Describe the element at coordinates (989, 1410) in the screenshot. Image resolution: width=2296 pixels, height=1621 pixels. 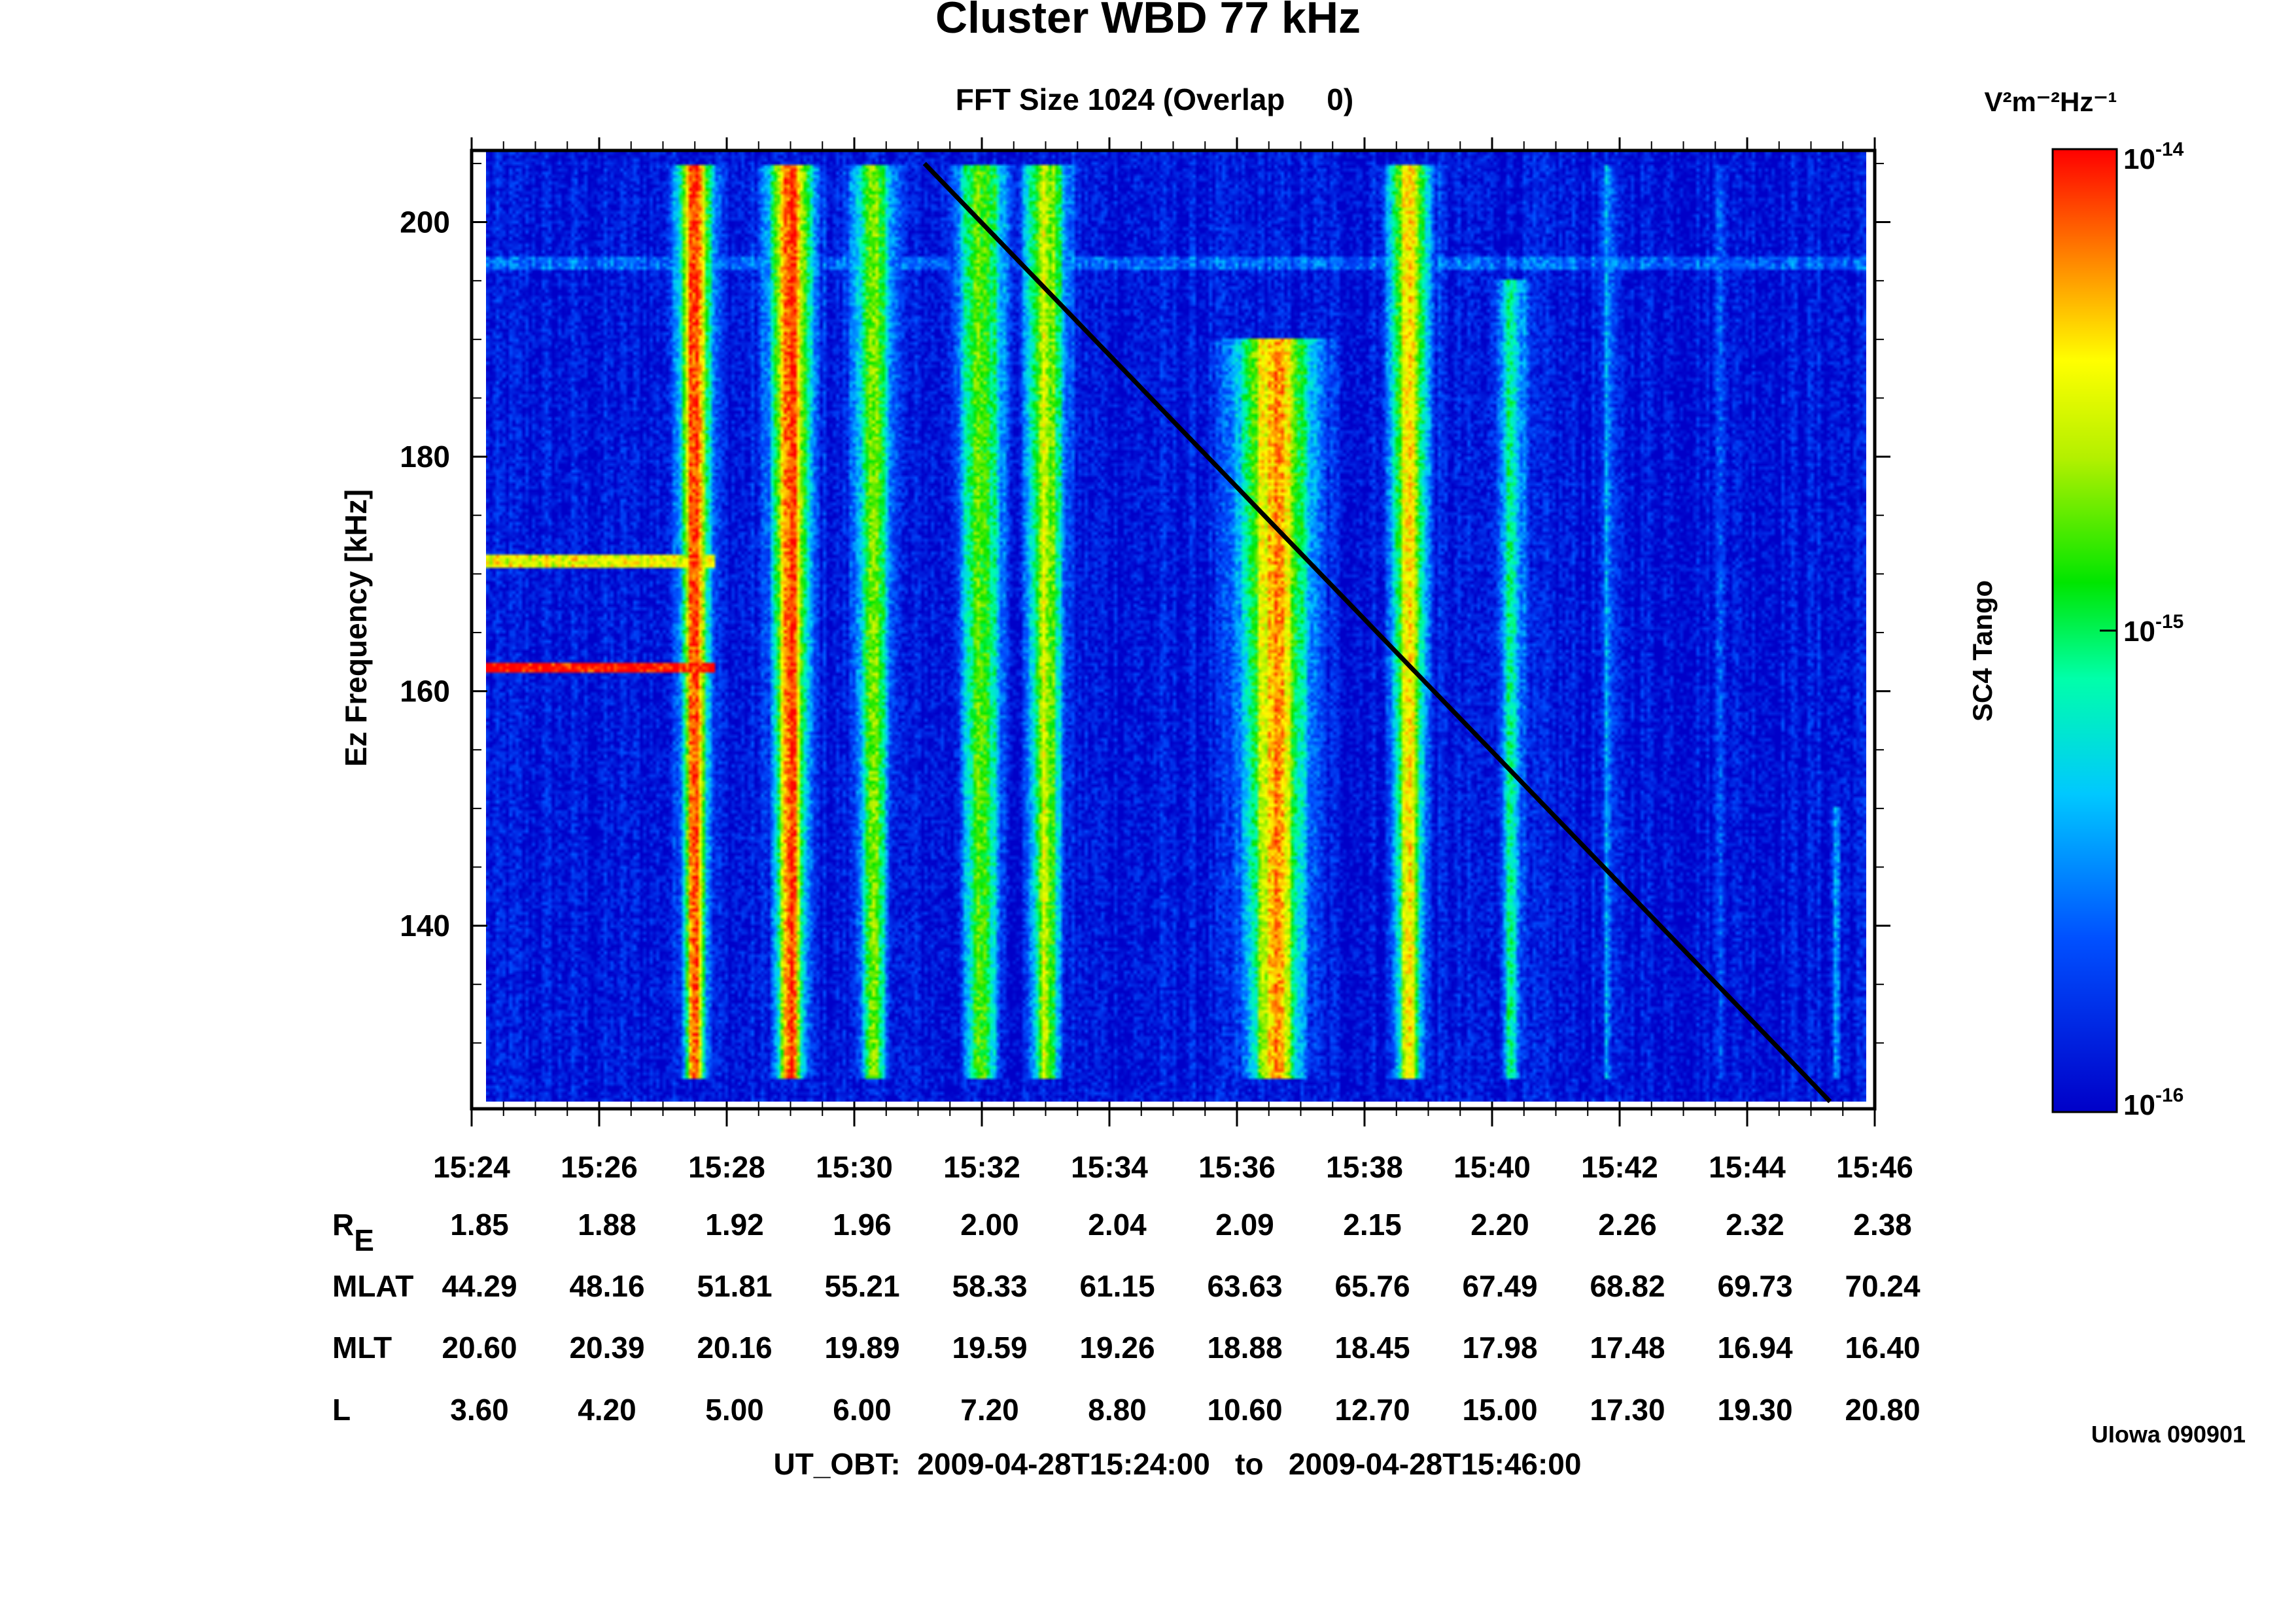
I see `ephemeris-value: 7.20` at that location.